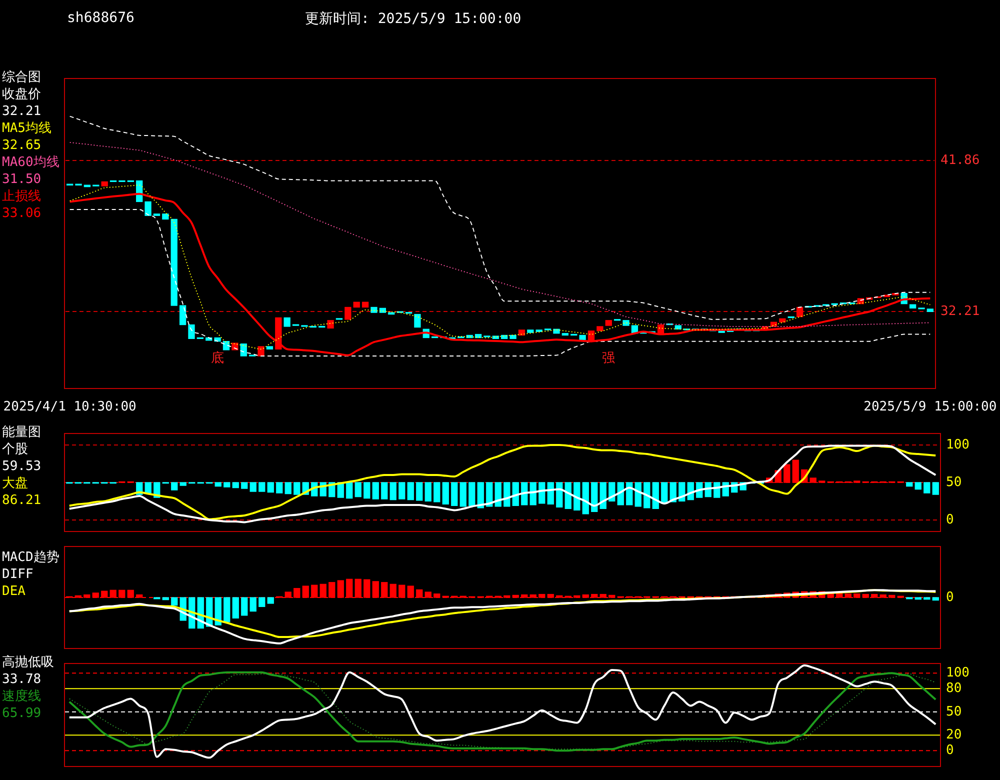 The height and width of the screenshot is (780, 1000). I want to click on text: DEA, so click(14, 591).